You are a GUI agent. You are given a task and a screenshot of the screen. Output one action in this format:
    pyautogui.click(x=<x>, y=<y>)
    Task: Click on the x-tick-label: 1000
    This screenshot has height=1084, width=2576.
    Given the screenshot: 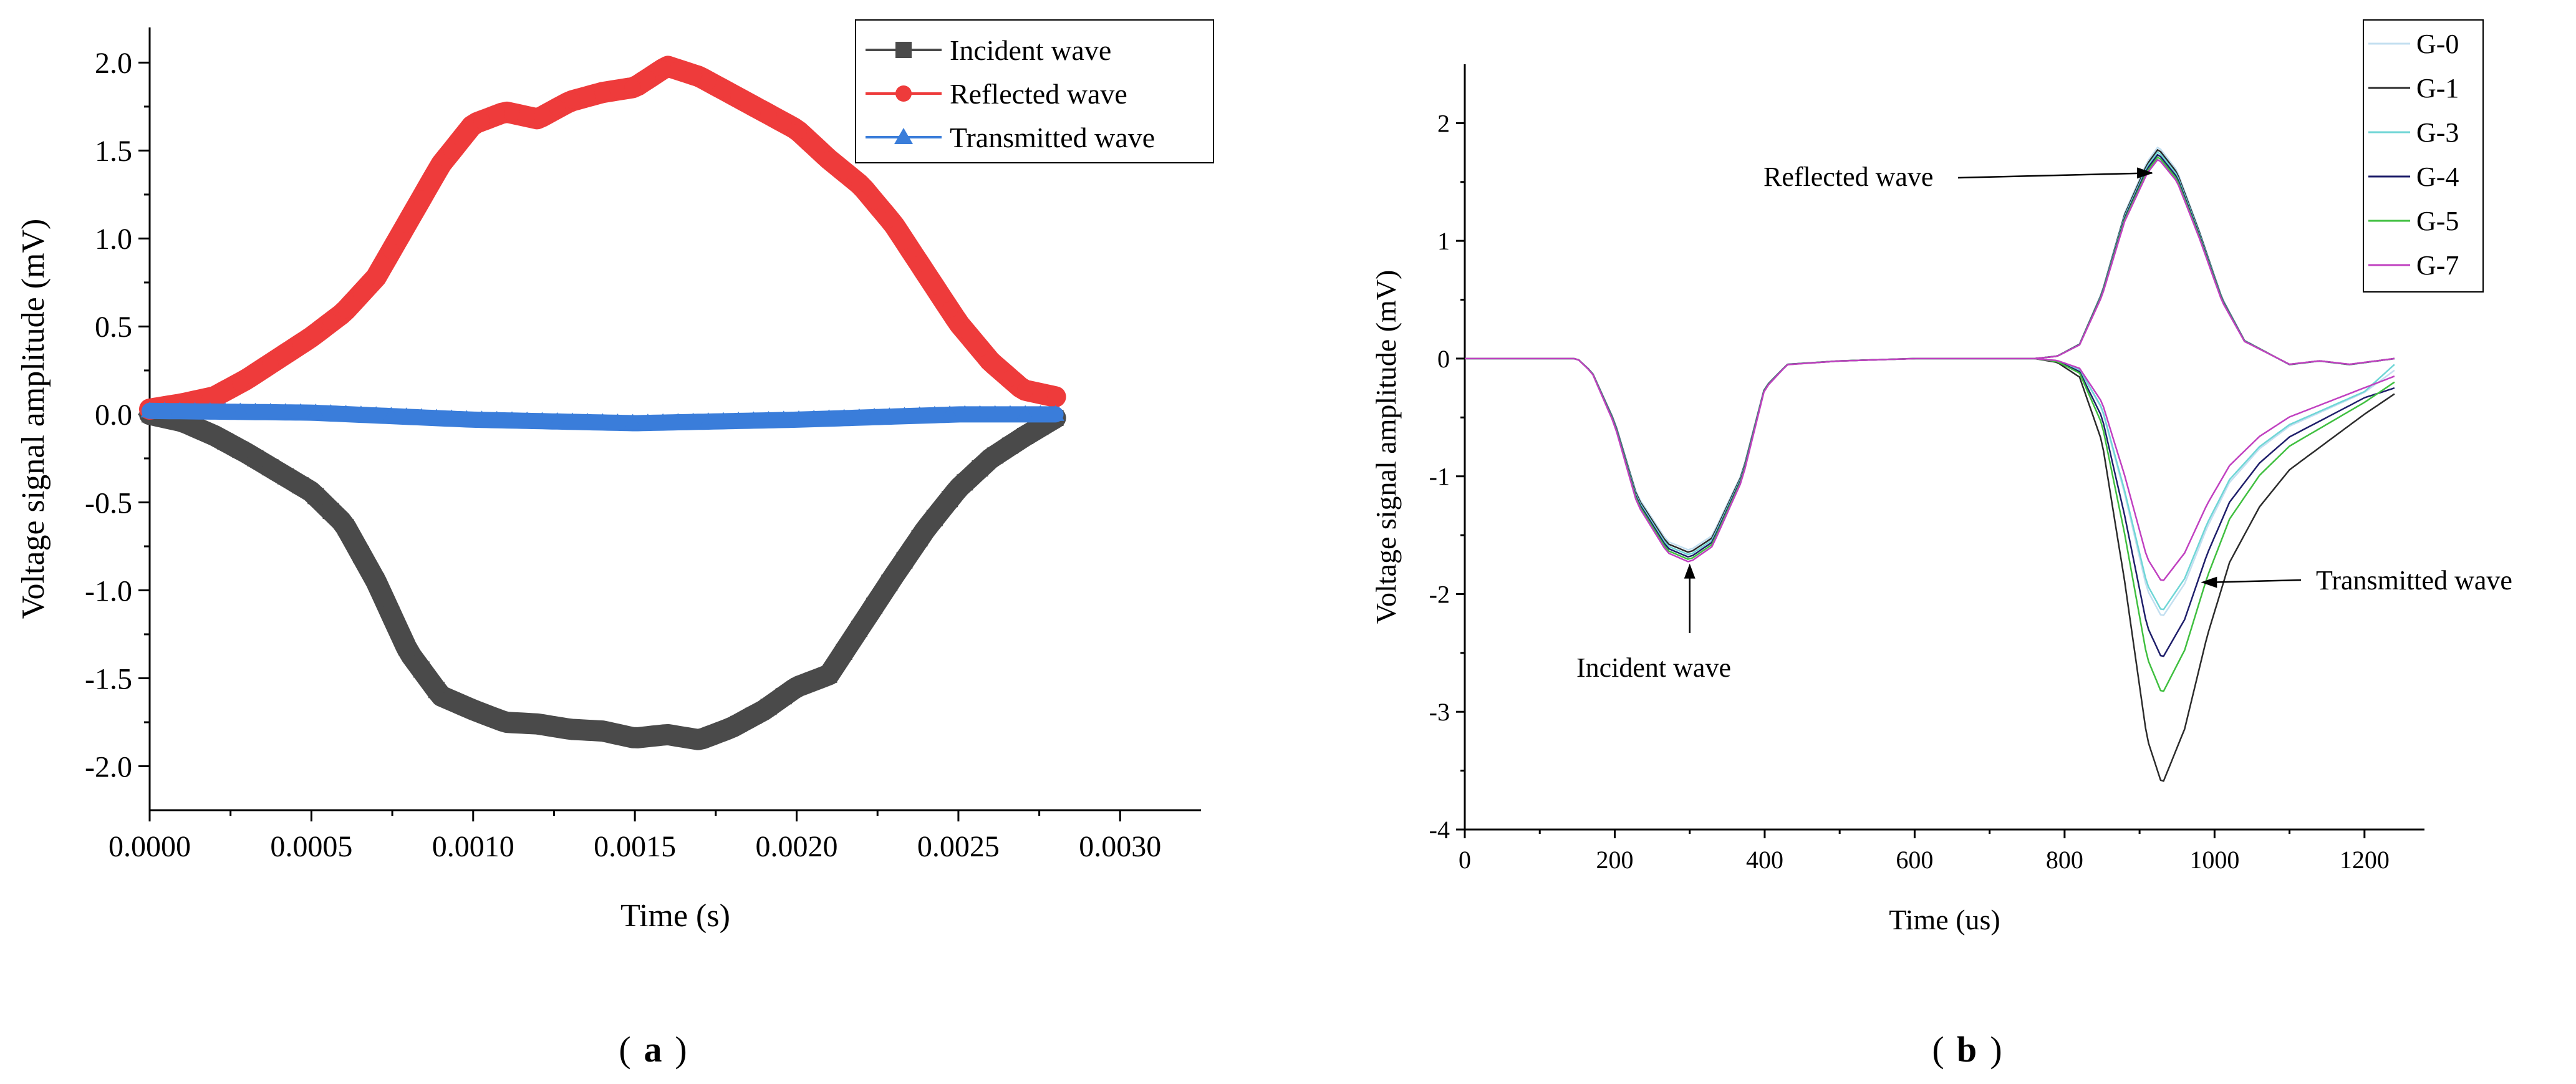 What is the action you would take?
    pyautogui.click(x=2214, y=860)
    